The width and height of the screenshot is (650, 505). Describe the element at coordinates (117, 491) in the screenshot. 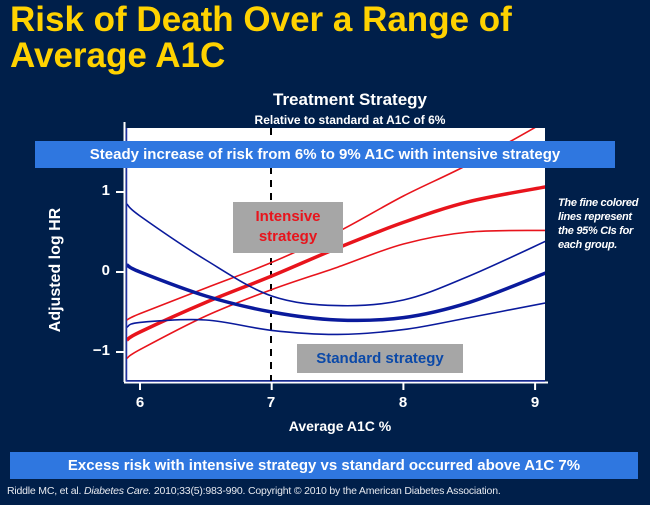

I see `citation-journal: Diabetes Care.` at that location.